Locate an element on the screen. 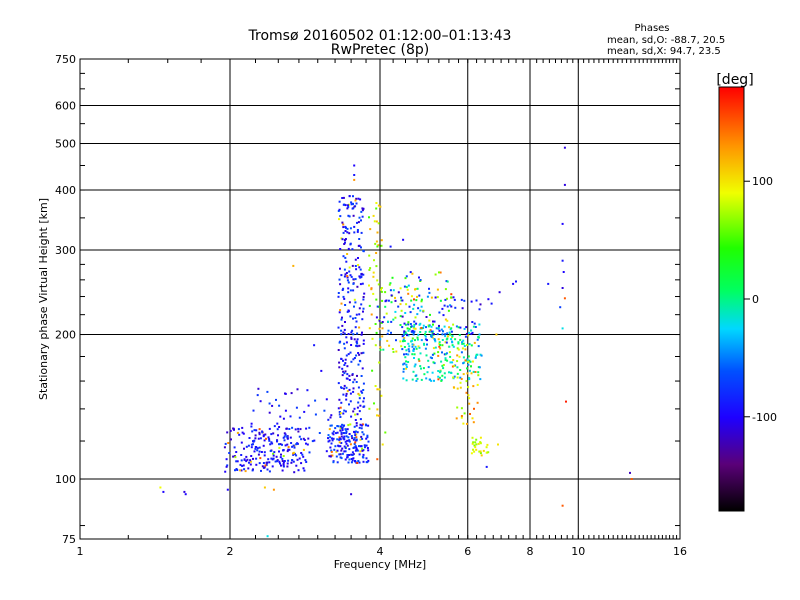  x-tick-label: 4 is located at coordinates (380, 551).